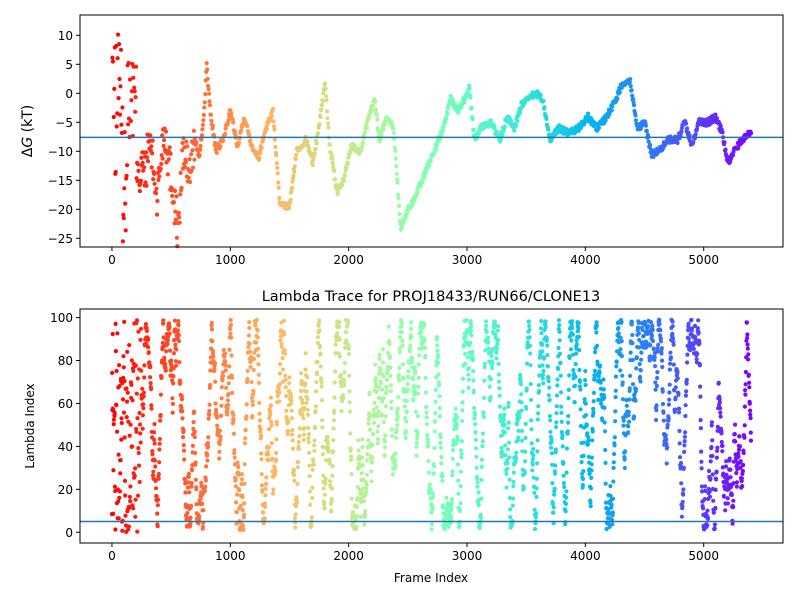 The height and width of the screenshot is (604, 800). I want to click on delta-g-y-tick-label: −15, so click(60, 181).